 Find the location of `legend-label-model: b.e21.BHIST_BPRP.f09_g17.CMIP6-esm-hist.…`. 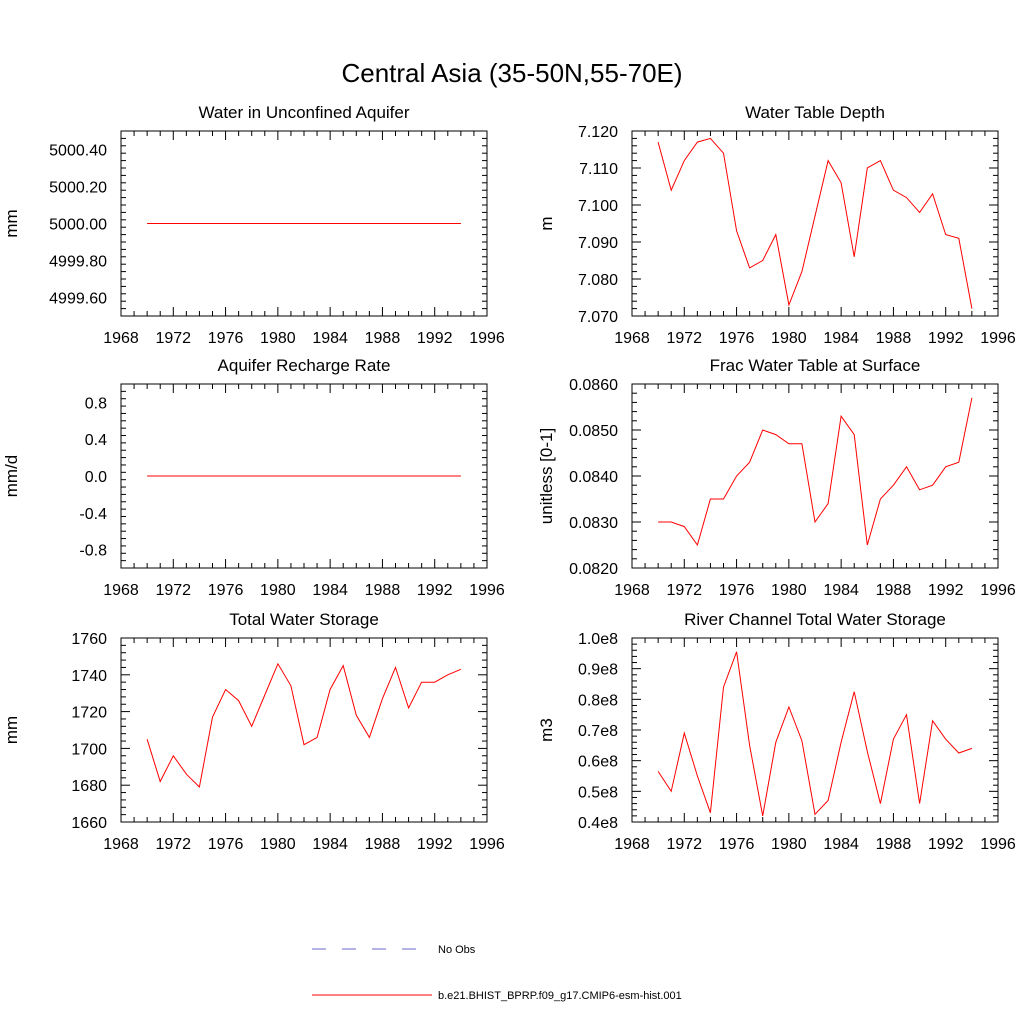

legend-label-model: b.e21.BHIST_BPRP.f09_g17.CMIP6-esm-hist.… is located at coordinates (560, 996).